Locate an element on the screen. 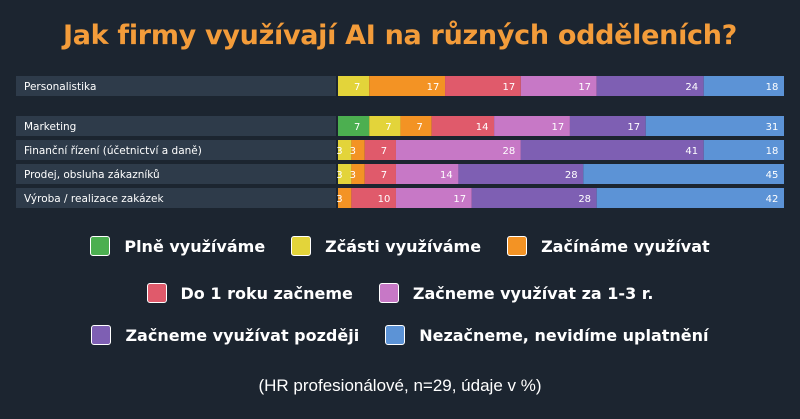 The image size is (800, 419). footnote: (HR profesionálové, n=29, údaje v %) is located at coordinates (400, 385).